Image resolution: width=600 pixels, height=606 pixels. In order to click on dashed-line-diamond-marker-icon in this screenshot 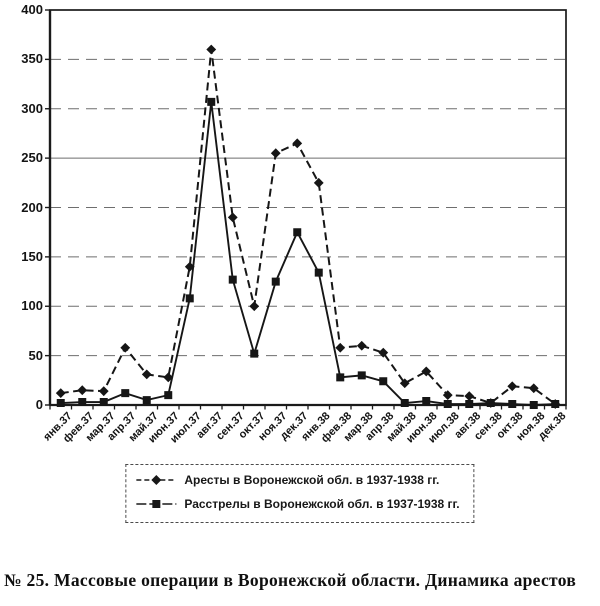, I will do `click(156, 480)`.